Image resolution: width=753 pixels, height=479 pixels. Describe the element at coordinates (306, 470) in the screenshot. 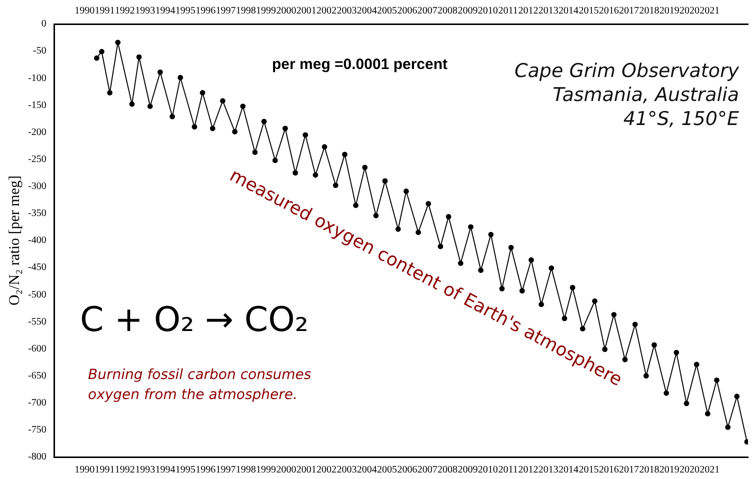

I see `x-tick-label: 2001` at that location.